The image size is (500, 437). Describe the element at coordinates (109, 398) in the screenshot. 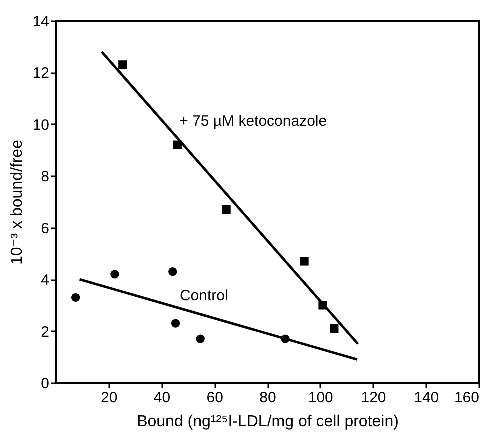

I see `x-tick-label: 20` at that location.